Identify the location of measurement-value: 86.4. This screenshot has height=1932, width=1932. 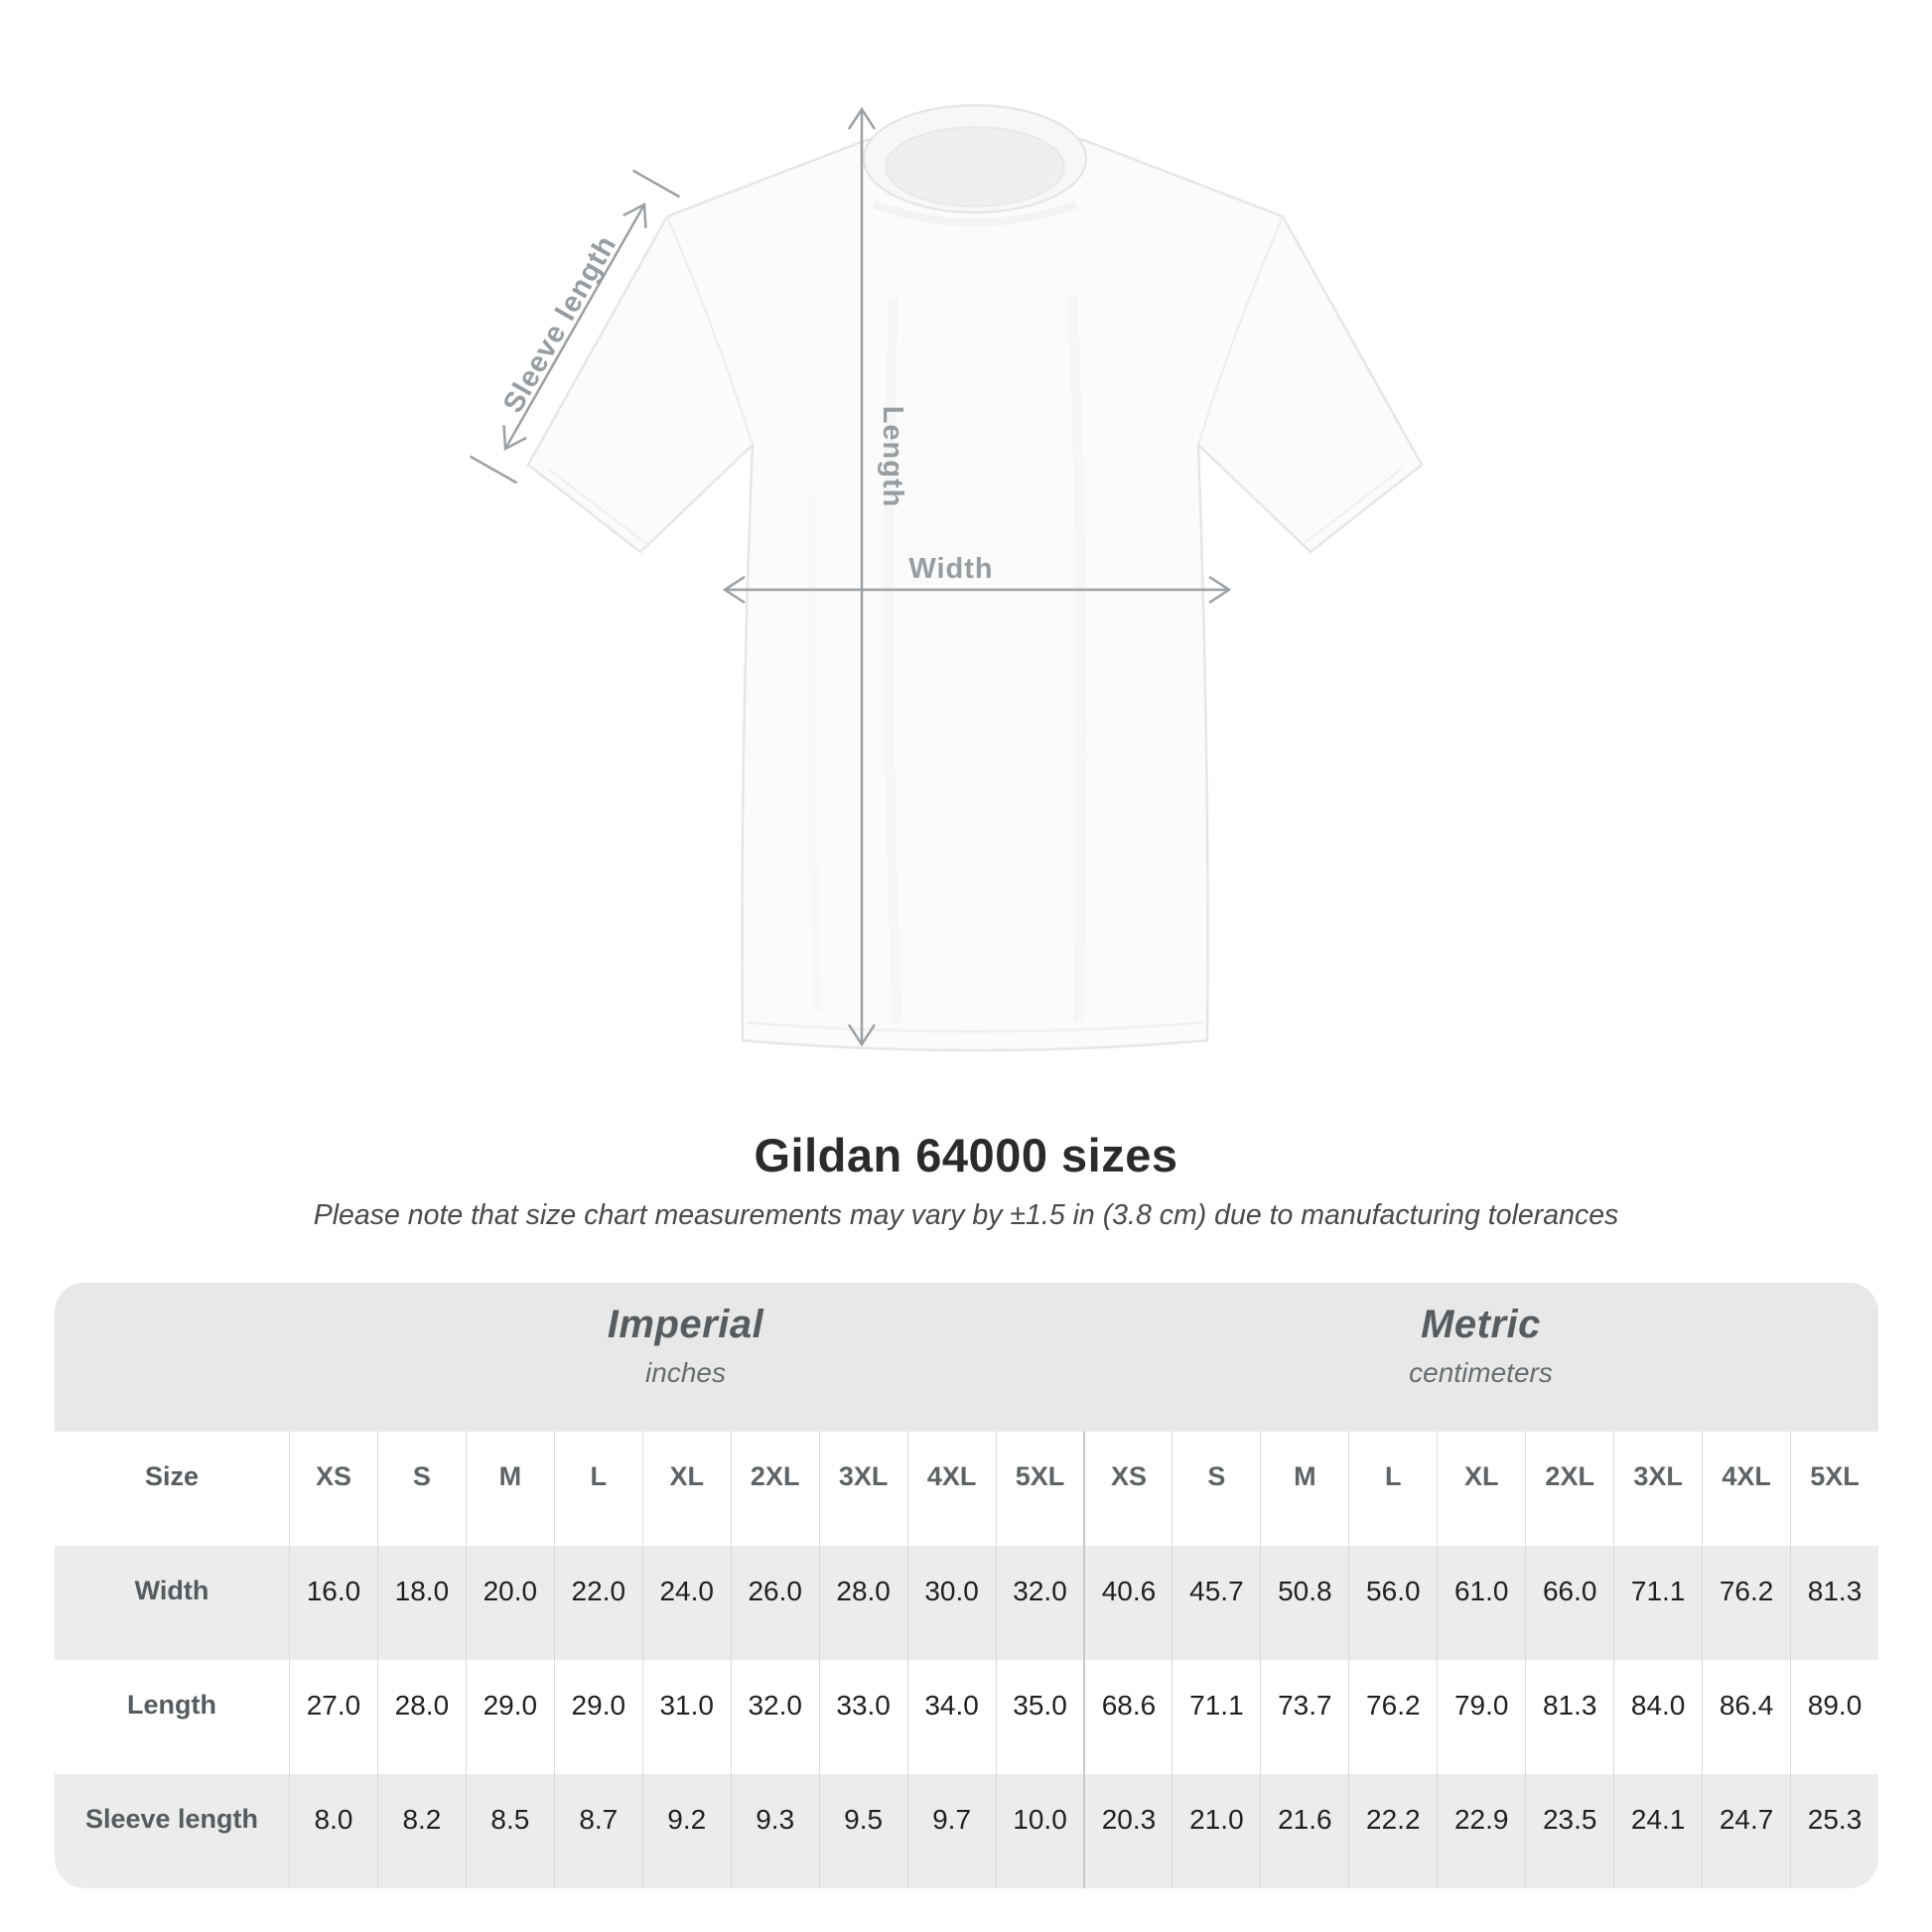
(1746, 1717).